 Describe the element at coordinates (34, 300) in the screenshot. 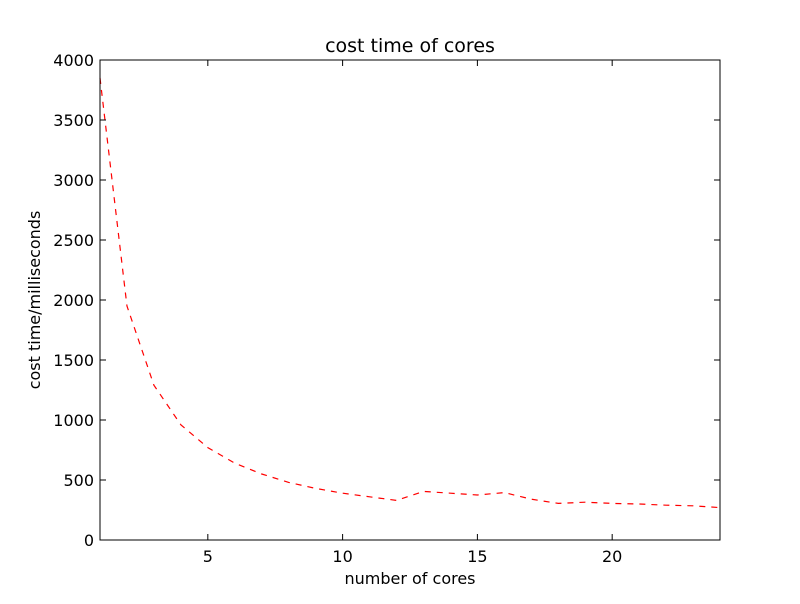

I see `y-axis-label: cost time/milliseconds` at that location.